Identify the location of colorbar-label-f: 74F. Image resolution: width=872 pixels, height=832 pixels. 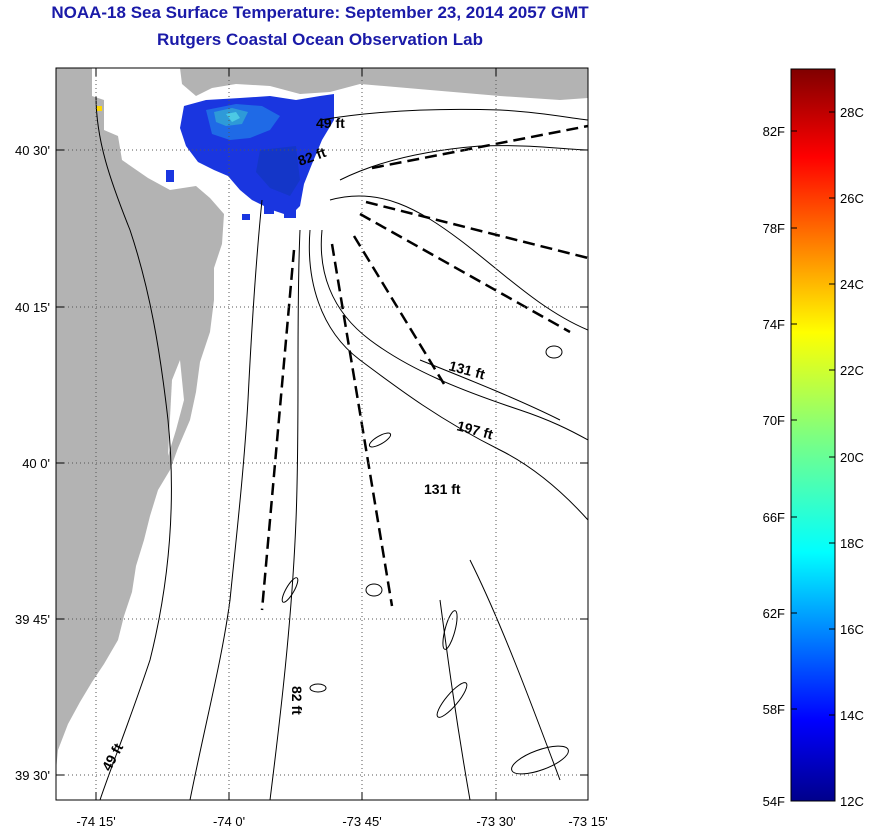
(774, 324).